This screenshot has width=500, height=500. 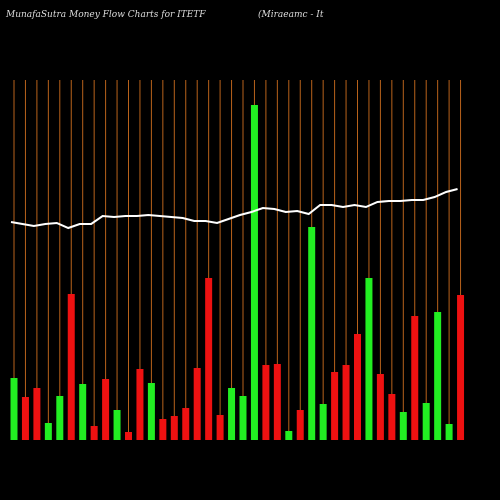 I want to click on chart-subtitle: (Miraeamc - It, so click(x=291, y=14).